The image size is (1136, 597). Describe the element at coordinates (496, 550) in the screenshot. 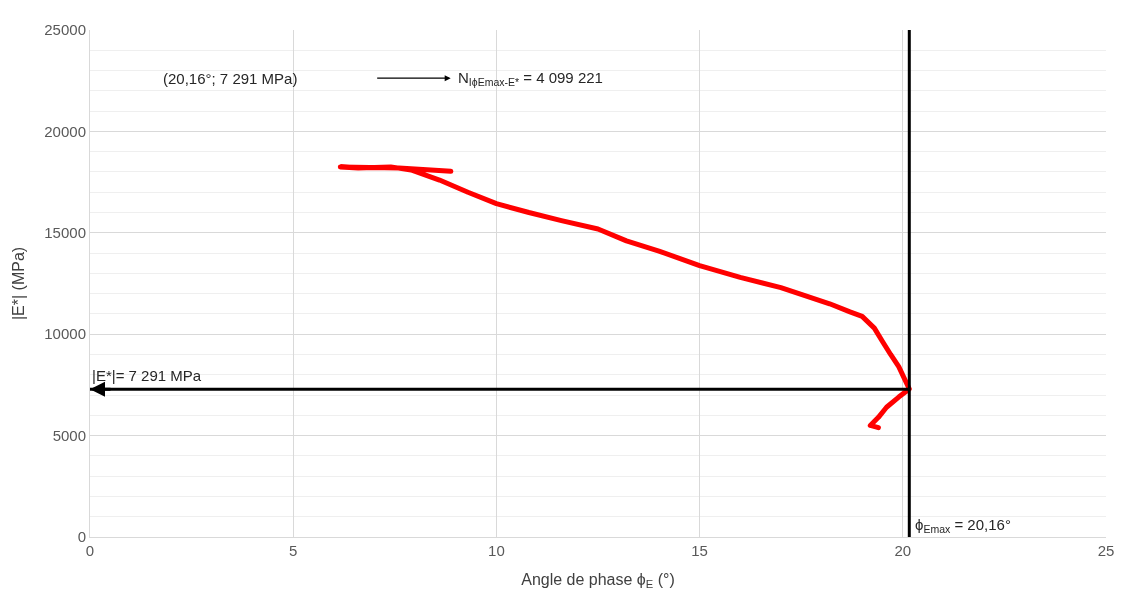

I see `x-tick-label: 10` at that location.